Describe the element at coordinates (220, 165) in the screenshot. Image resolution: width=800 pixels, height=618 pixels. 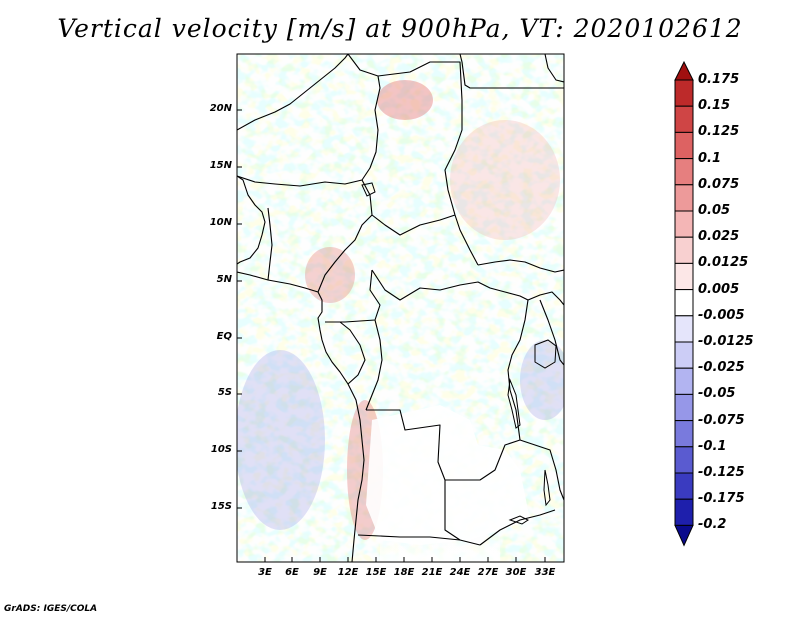
I see `lat-tick-label: 15N` at that location.